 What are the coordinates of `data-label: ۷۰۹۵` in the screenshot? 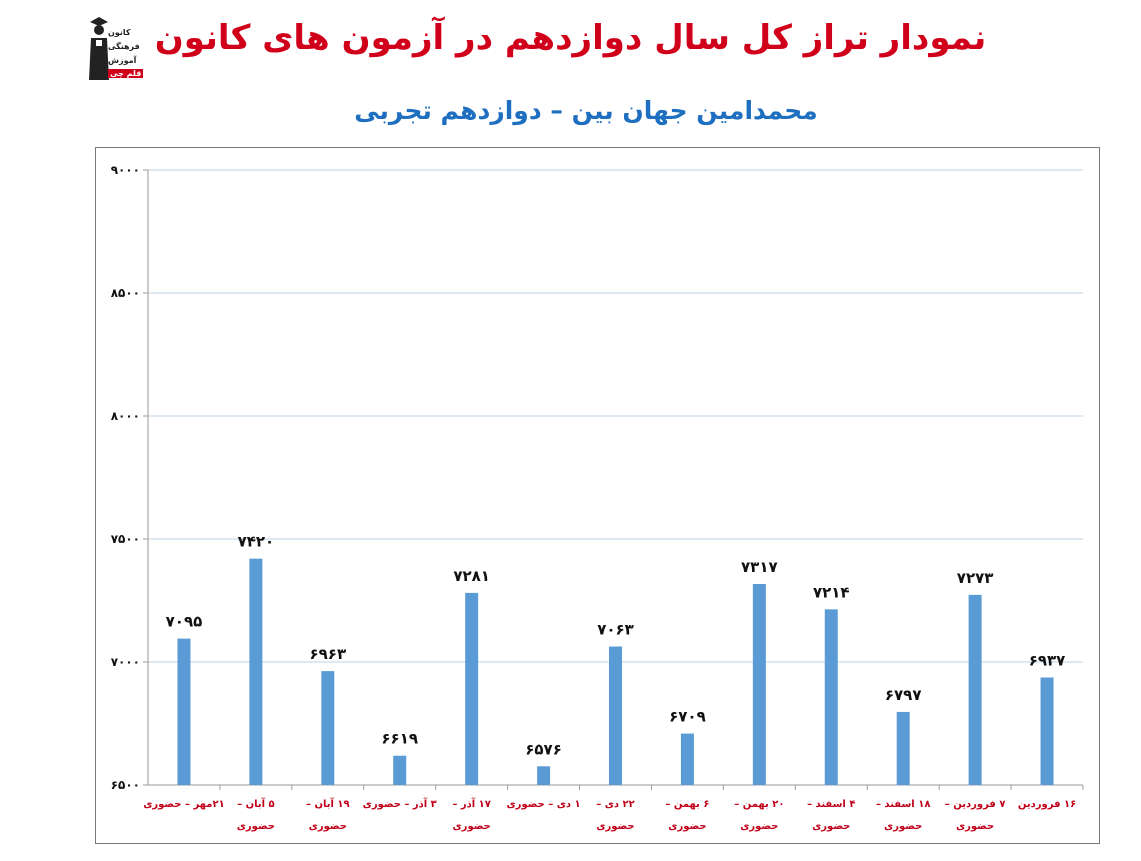 It's located at (184, 622).